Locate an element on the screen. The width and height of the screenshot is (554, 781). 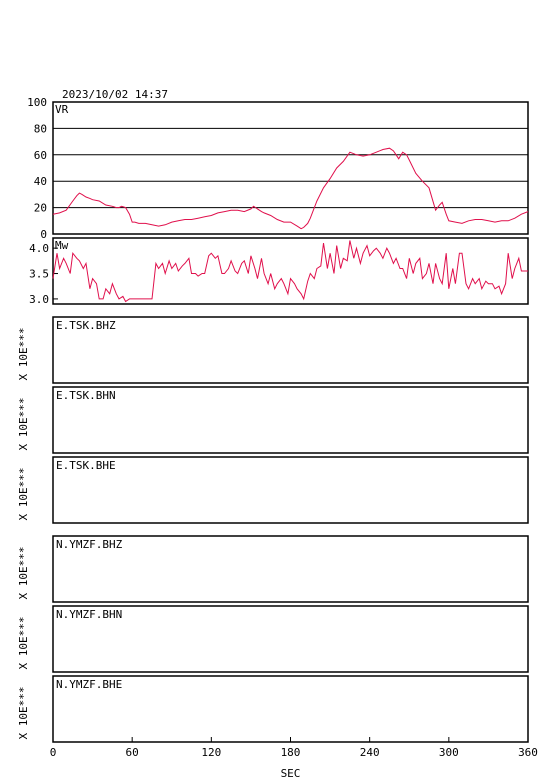
trace-station-label: E.TSK.BHZ is located at coordinates (86, 325).